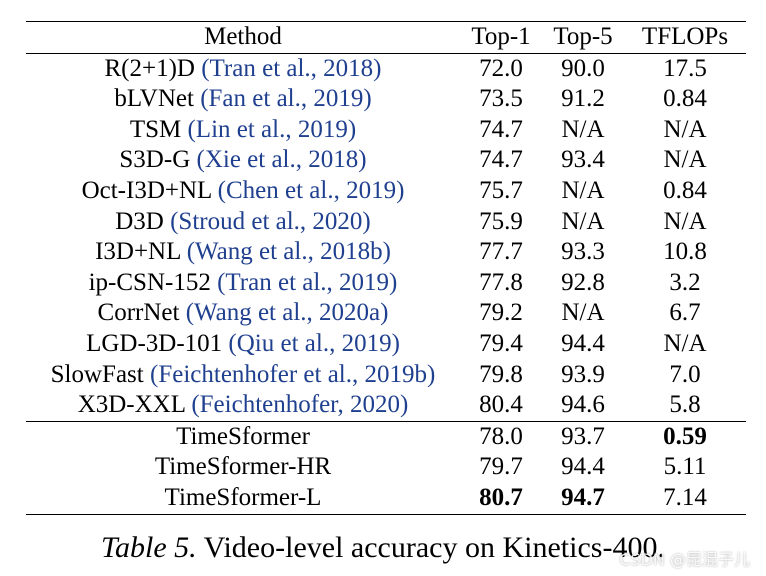 The height and width of the screenshot is (576, 766). I want to click on top1-cell: 77.8, so click(501, 282).